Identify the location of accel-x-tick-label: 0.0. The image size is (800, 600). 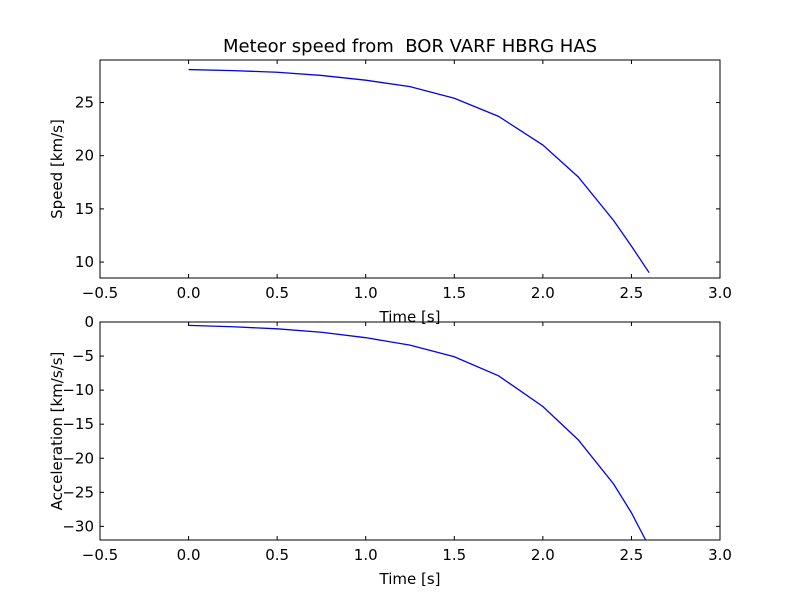
(189, 555).